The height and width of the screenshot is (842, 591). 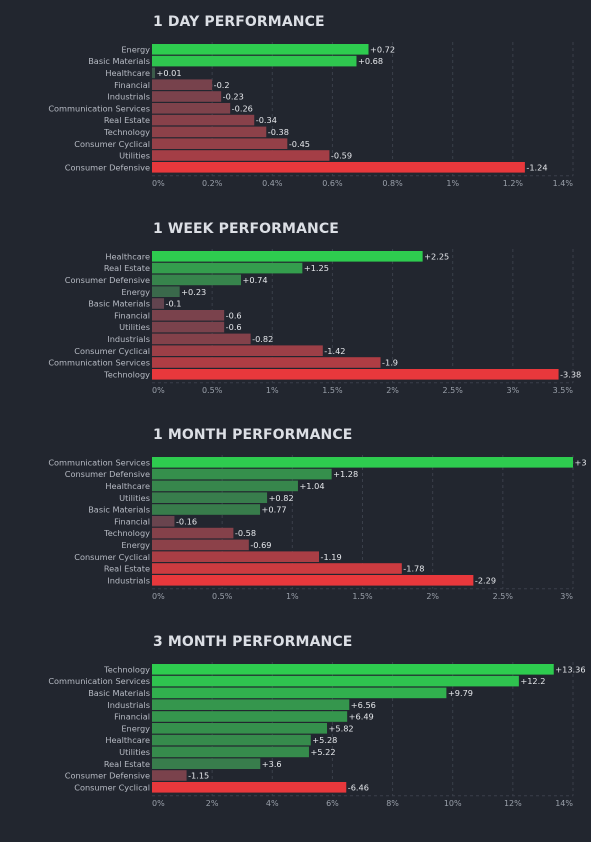 I want to click on value-label: -1.15, so click(x=198, y=776).